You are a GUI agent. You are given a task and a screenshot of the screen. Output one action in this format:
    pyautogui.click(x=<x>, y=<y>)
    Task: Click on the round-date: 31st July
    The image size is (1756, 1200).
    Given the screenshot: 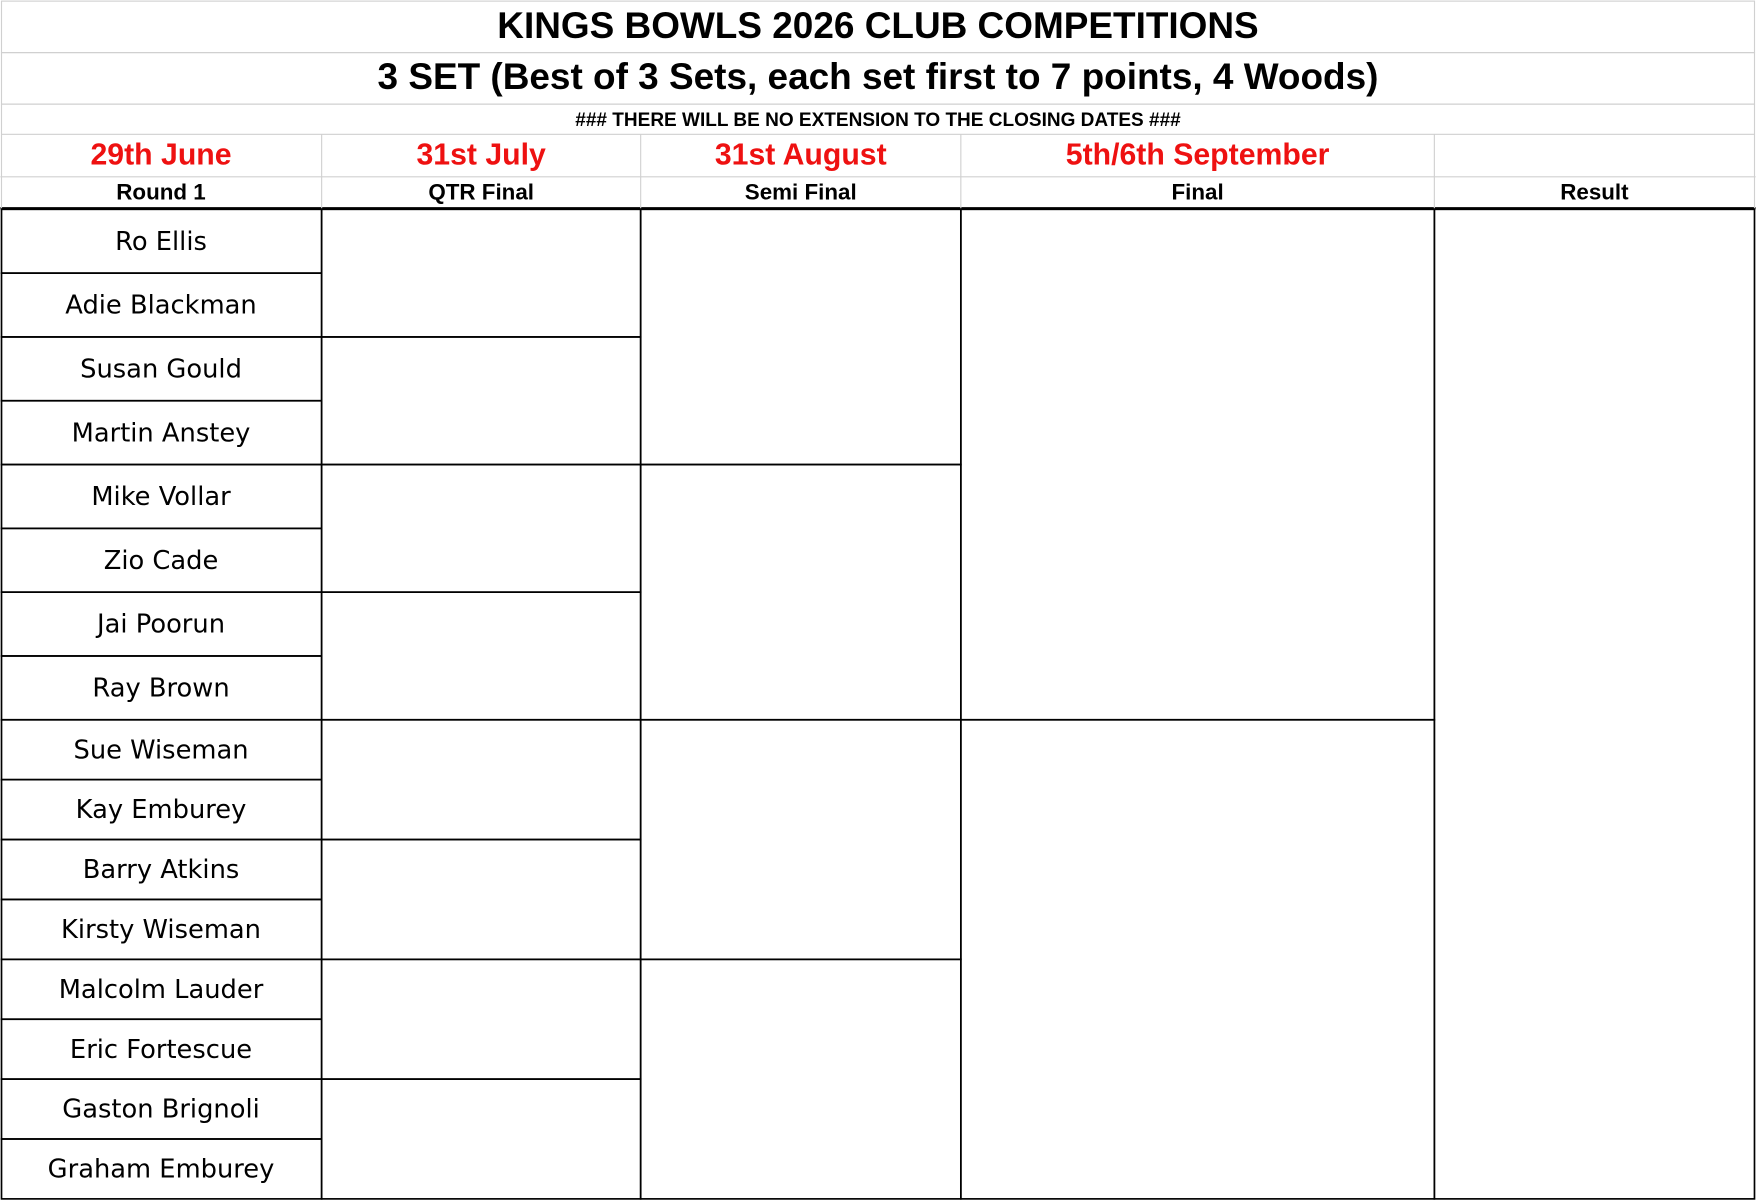 What is the action you would take?
    pyautogui.click(x=481, y=155)
    